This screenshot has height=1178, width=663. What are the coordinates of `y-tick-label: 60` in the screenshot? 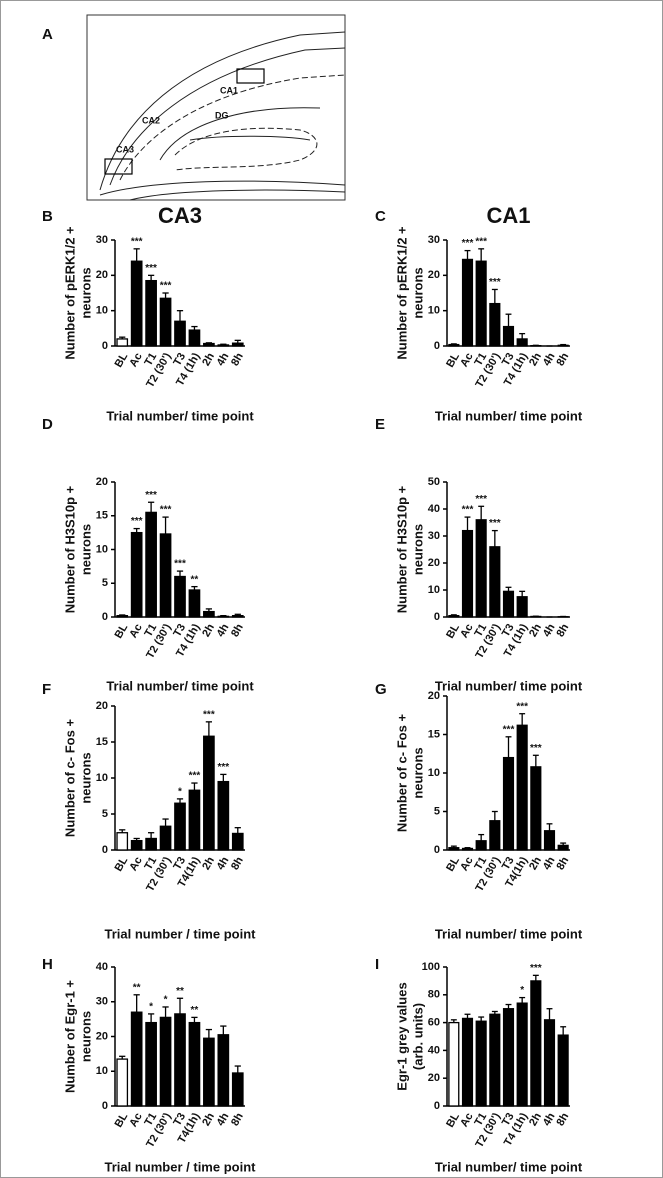 It's located at (434, 1023).